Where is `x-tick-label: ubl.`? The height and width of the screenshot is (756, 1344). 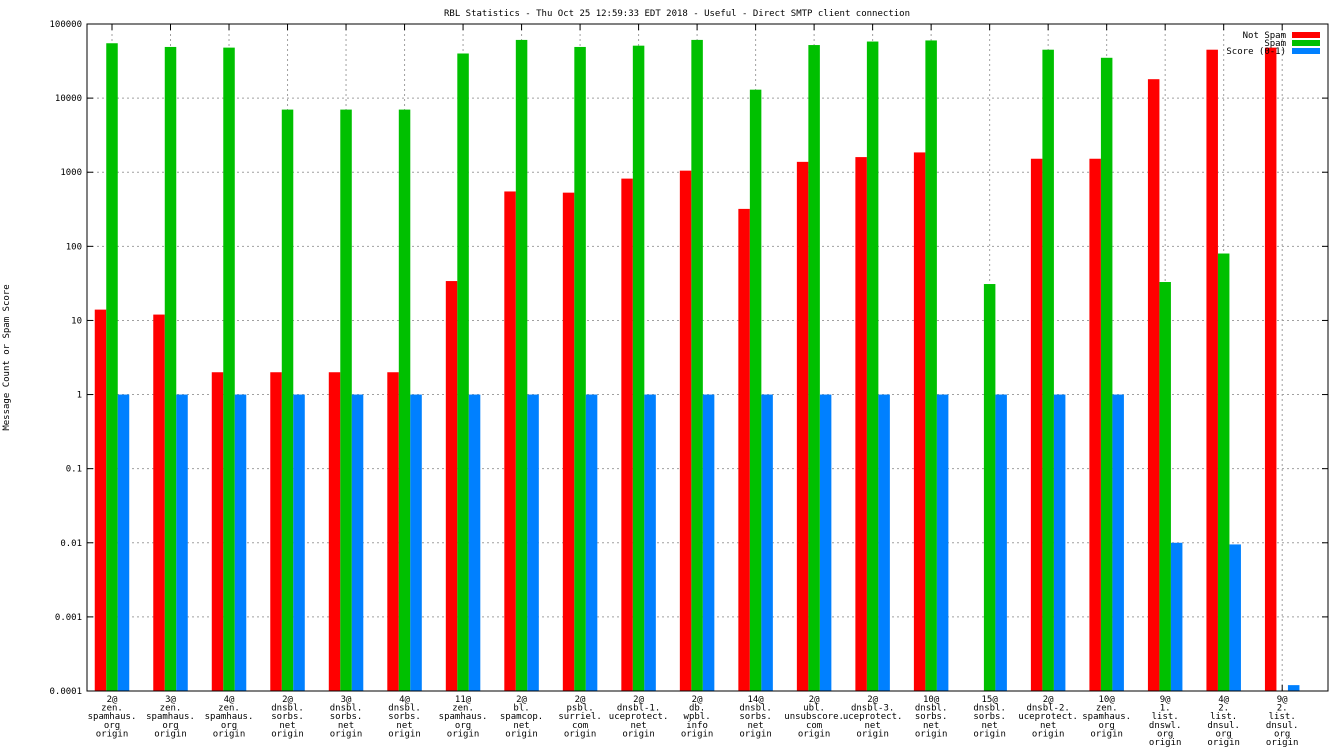
x-tick-label: ubl. is located at coordinates (814, 709).